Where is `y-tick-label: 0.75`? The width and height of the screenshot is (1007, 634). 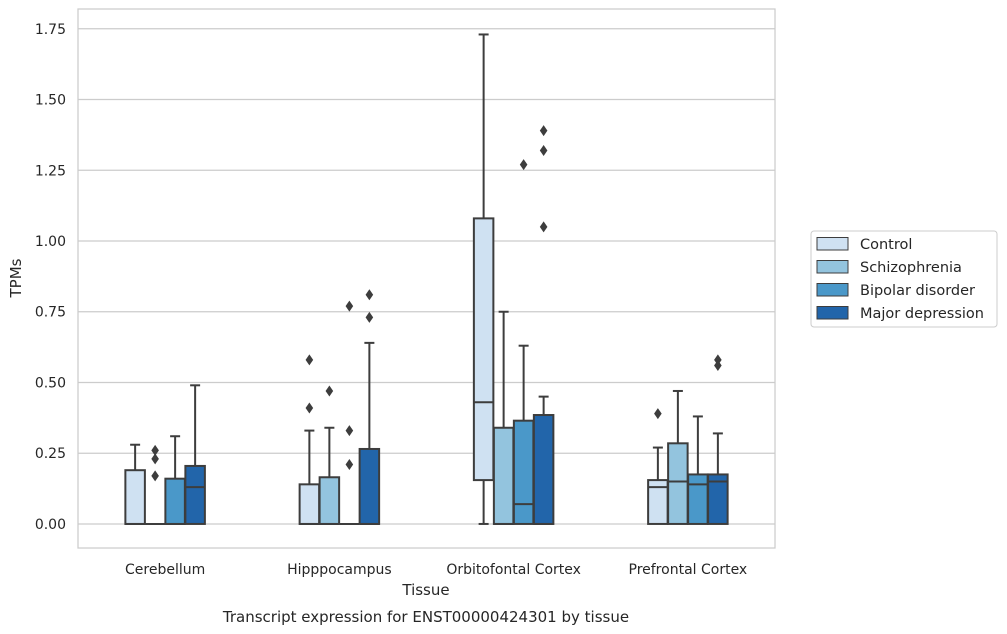
y-tick-label: 0.75 is located at coordinates (50, 313).